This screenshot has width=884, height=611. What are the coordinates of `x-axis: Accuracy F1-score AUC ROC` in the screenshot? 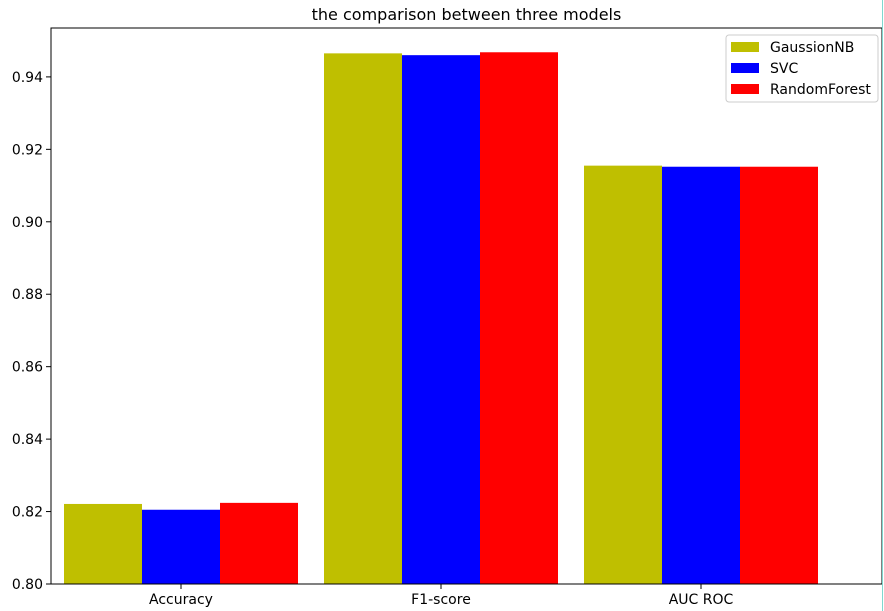 It's located at (441, 596).